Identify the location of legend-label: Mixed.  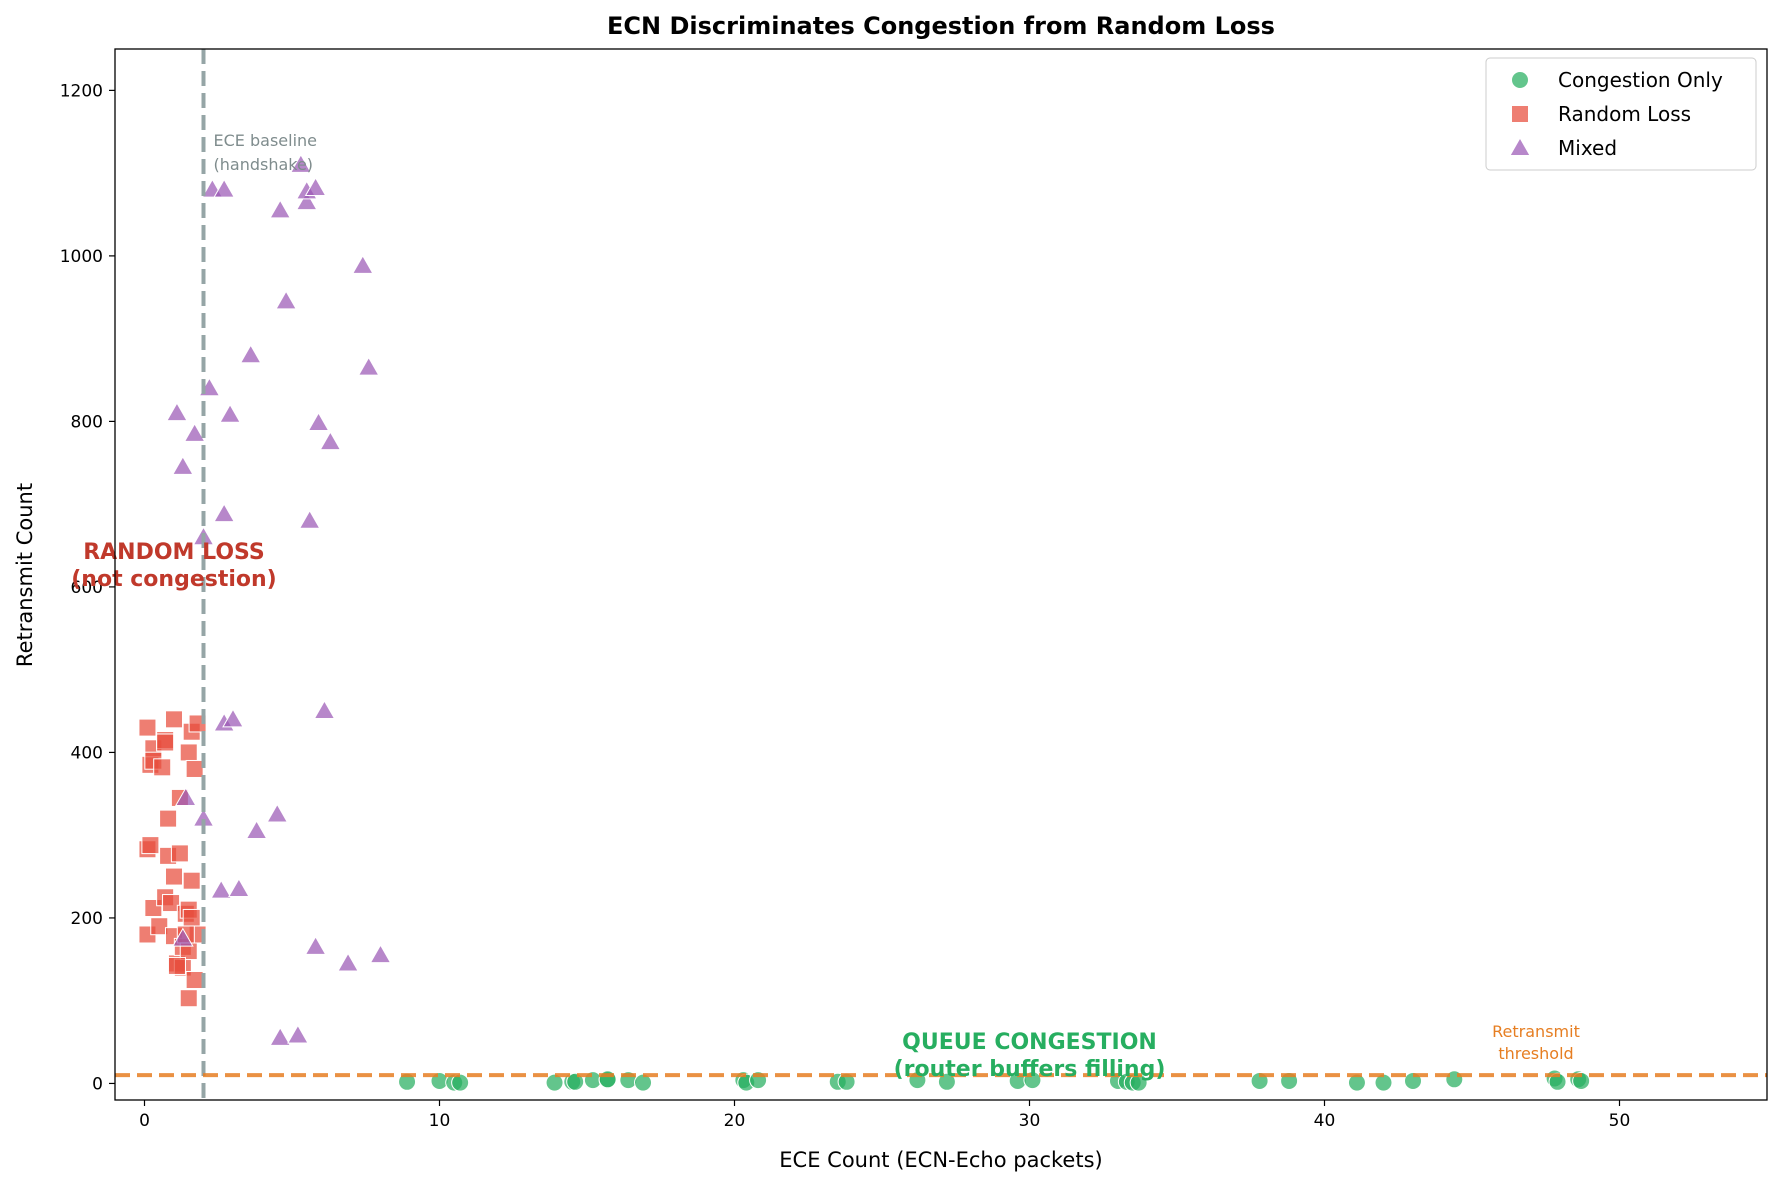
(1587, 148).